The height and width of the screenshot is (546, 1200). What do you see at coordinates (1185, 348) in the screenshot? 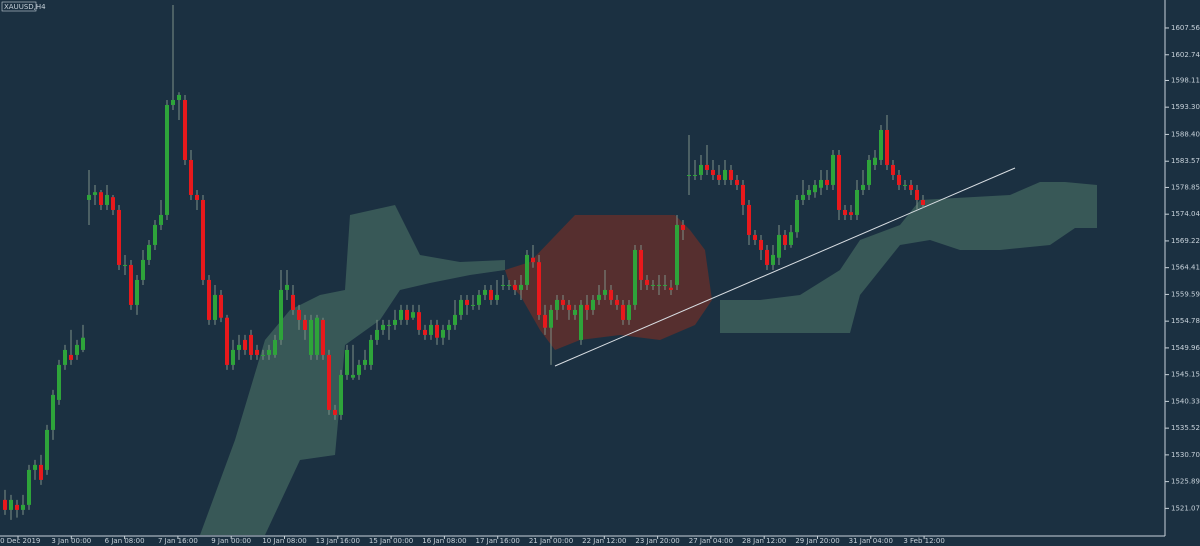
I see `y-tick-label: 1549.965` at bounding box center [1185, 348].